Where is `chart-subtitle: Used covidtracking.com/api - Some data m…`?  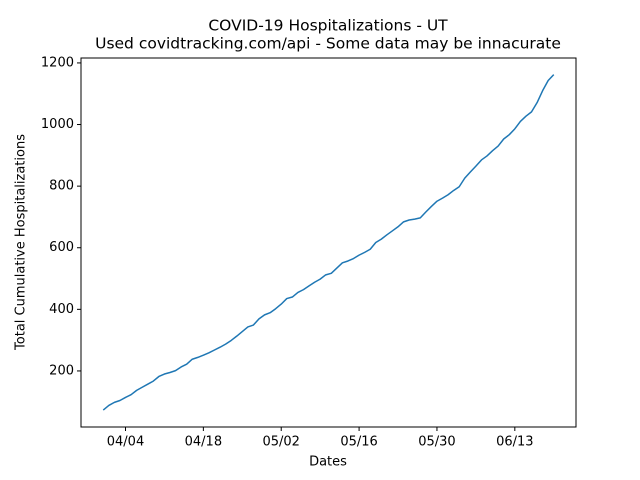 chart-subtitle: Used covidtracking.com/api - Some data m… is located at coordinates (328, 44).